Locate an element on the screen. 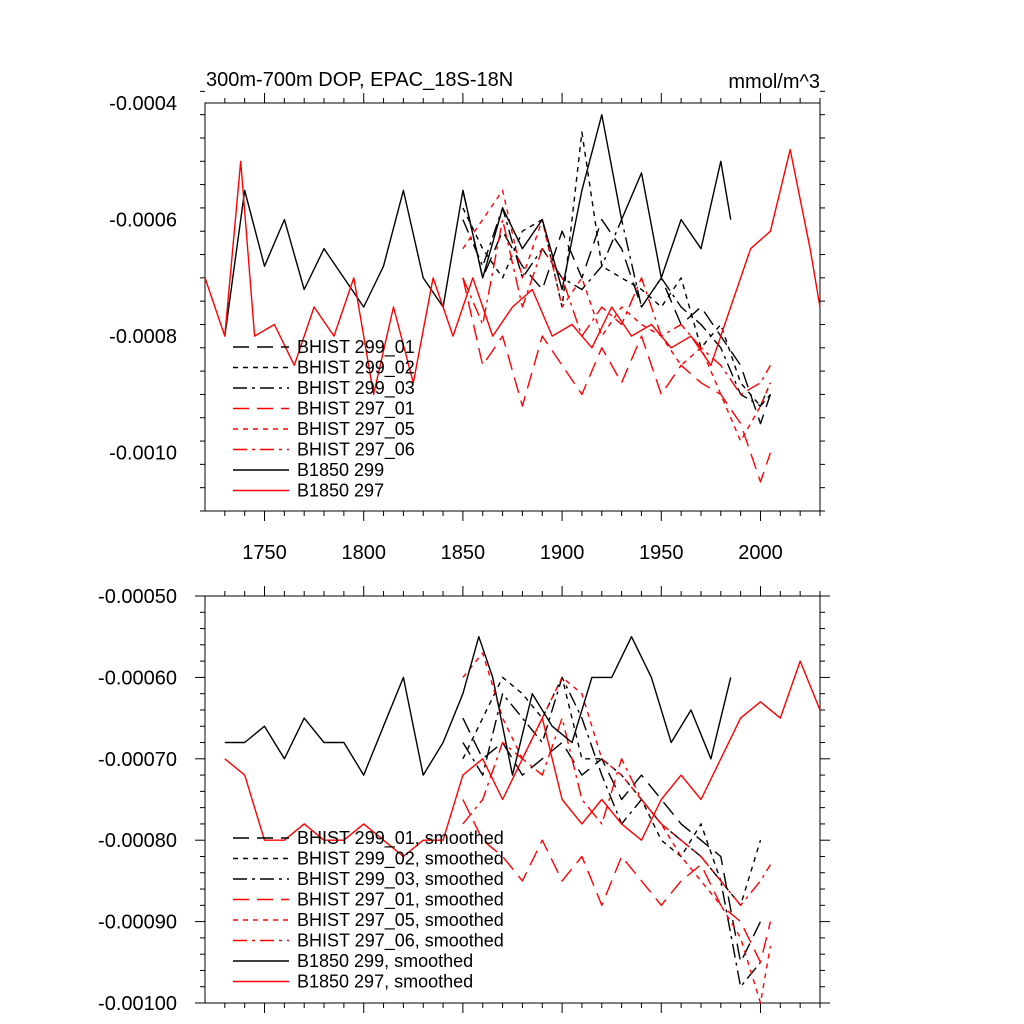 The width and height of the screenshot is (1024, 1024). y-tick-label: -0.00090 is located at coordinates (137, 923).